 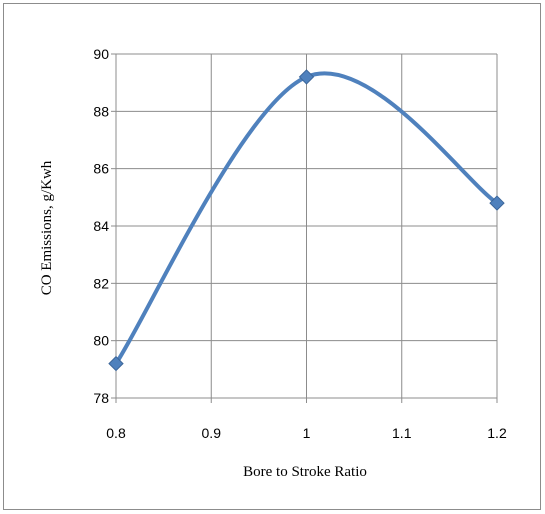 What do you see at coordinates (305, 472) in the screenshot?
I see `x-axis-title: Bore to Stroke Ratio` at bounding box center [305, 472].